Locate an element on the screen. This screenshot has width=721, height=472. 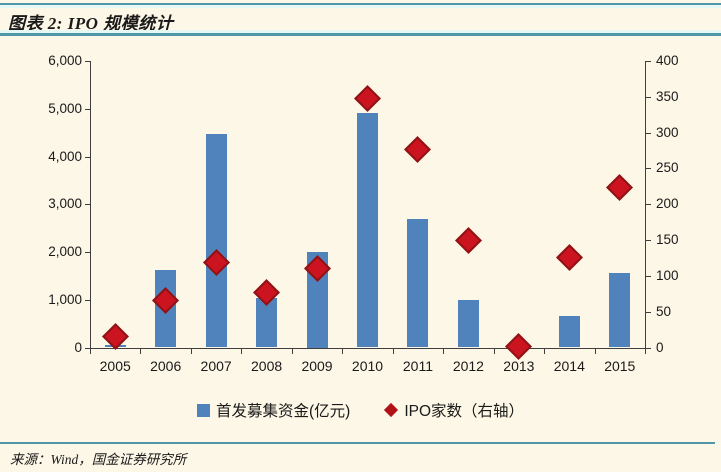
right-axis-tick-label: 100 is located at coordinates (667, 275).